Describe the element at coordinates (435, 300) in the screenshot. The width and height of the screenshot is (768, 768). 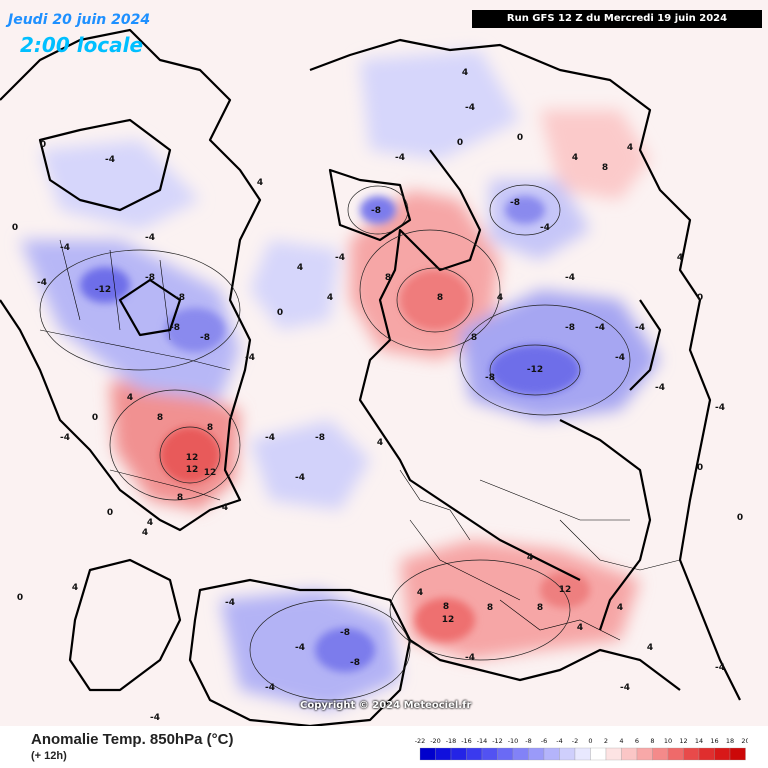
I see `isoline-arctic-warm-inner` at that location.